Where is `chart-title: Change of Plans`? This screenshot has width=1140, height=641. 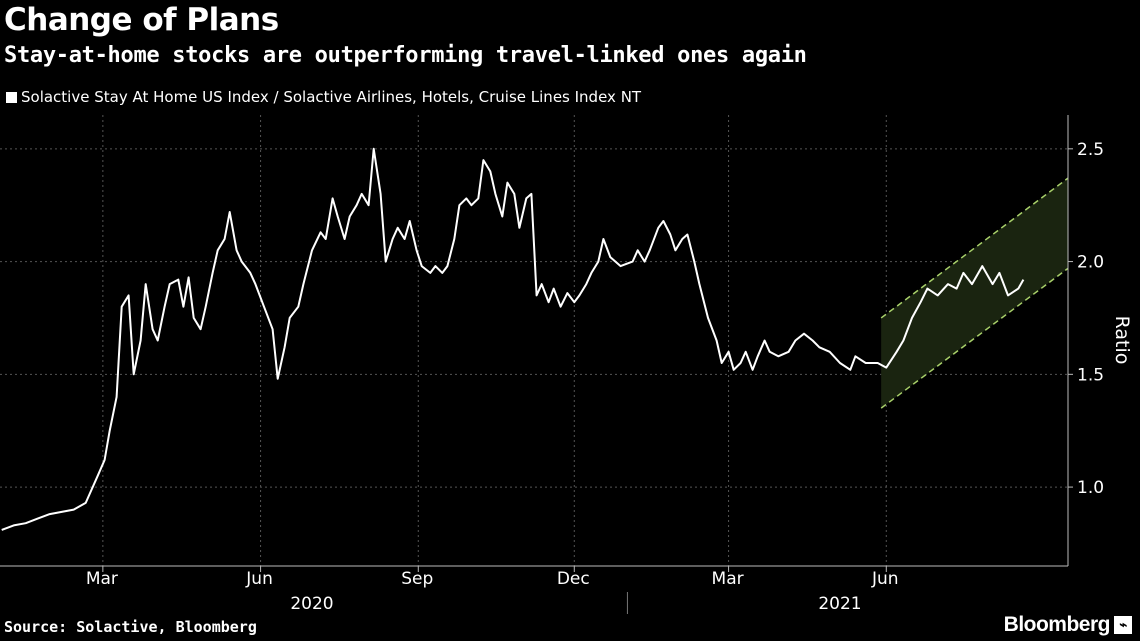 chart-title: Change of Plans is located at coordinates (141, 20).